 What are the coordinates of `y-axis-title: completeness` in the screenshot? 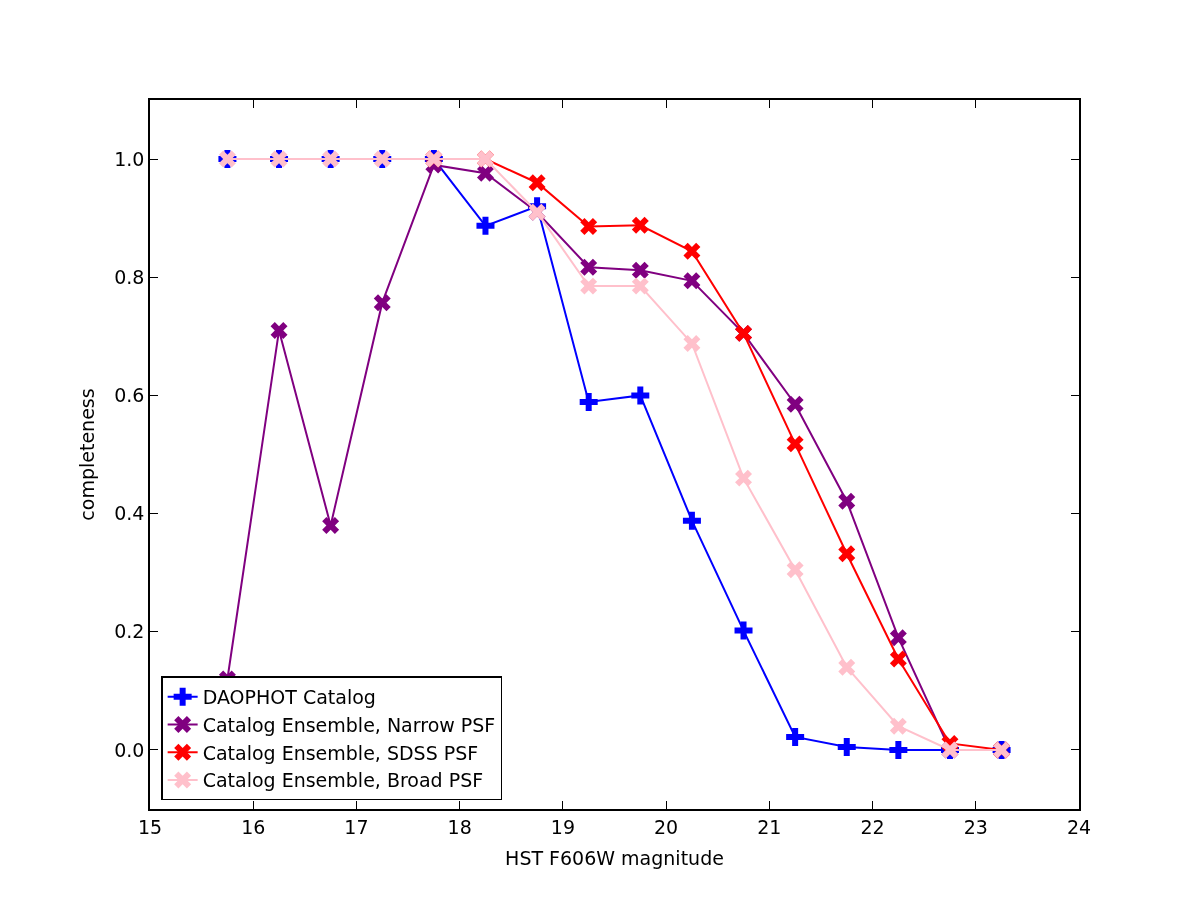 It's located at (86, 454).